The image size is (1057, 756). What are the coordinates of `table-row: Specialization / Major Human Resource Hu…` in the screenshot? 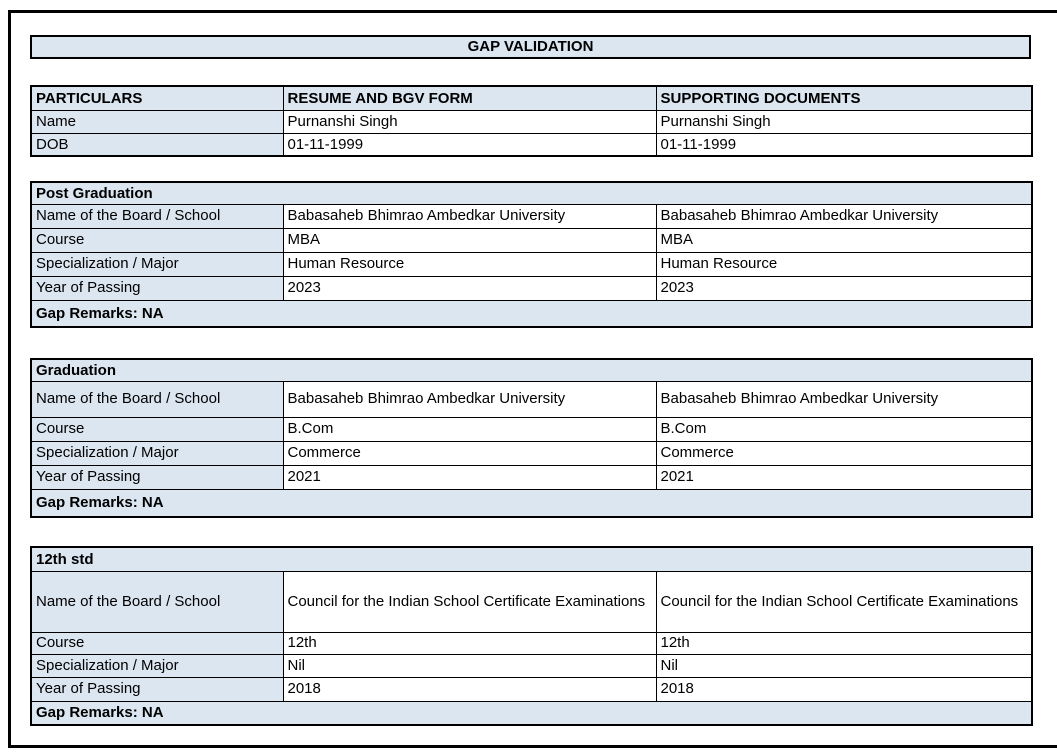 It's located at (531, 264).